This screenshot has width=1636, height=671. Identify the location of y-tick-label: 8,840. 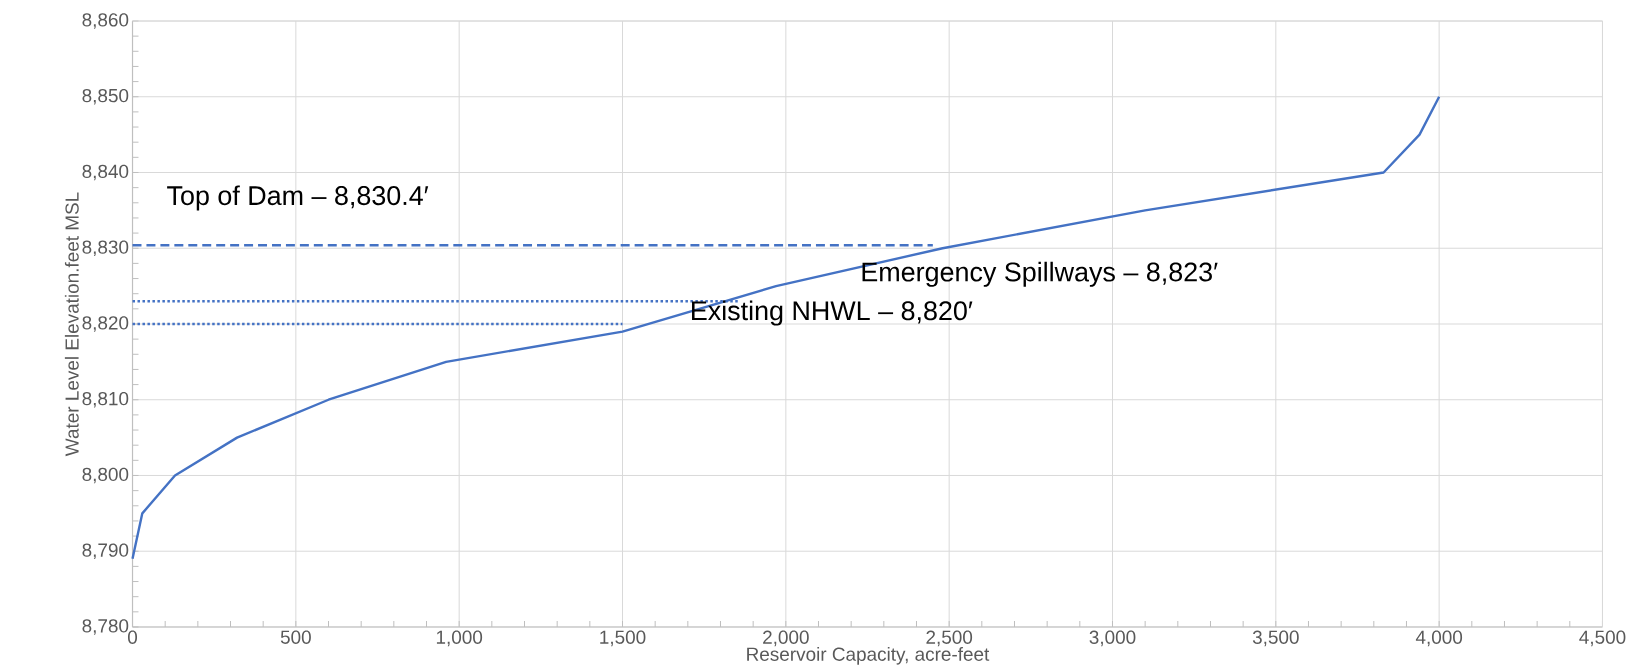
(105, 172).